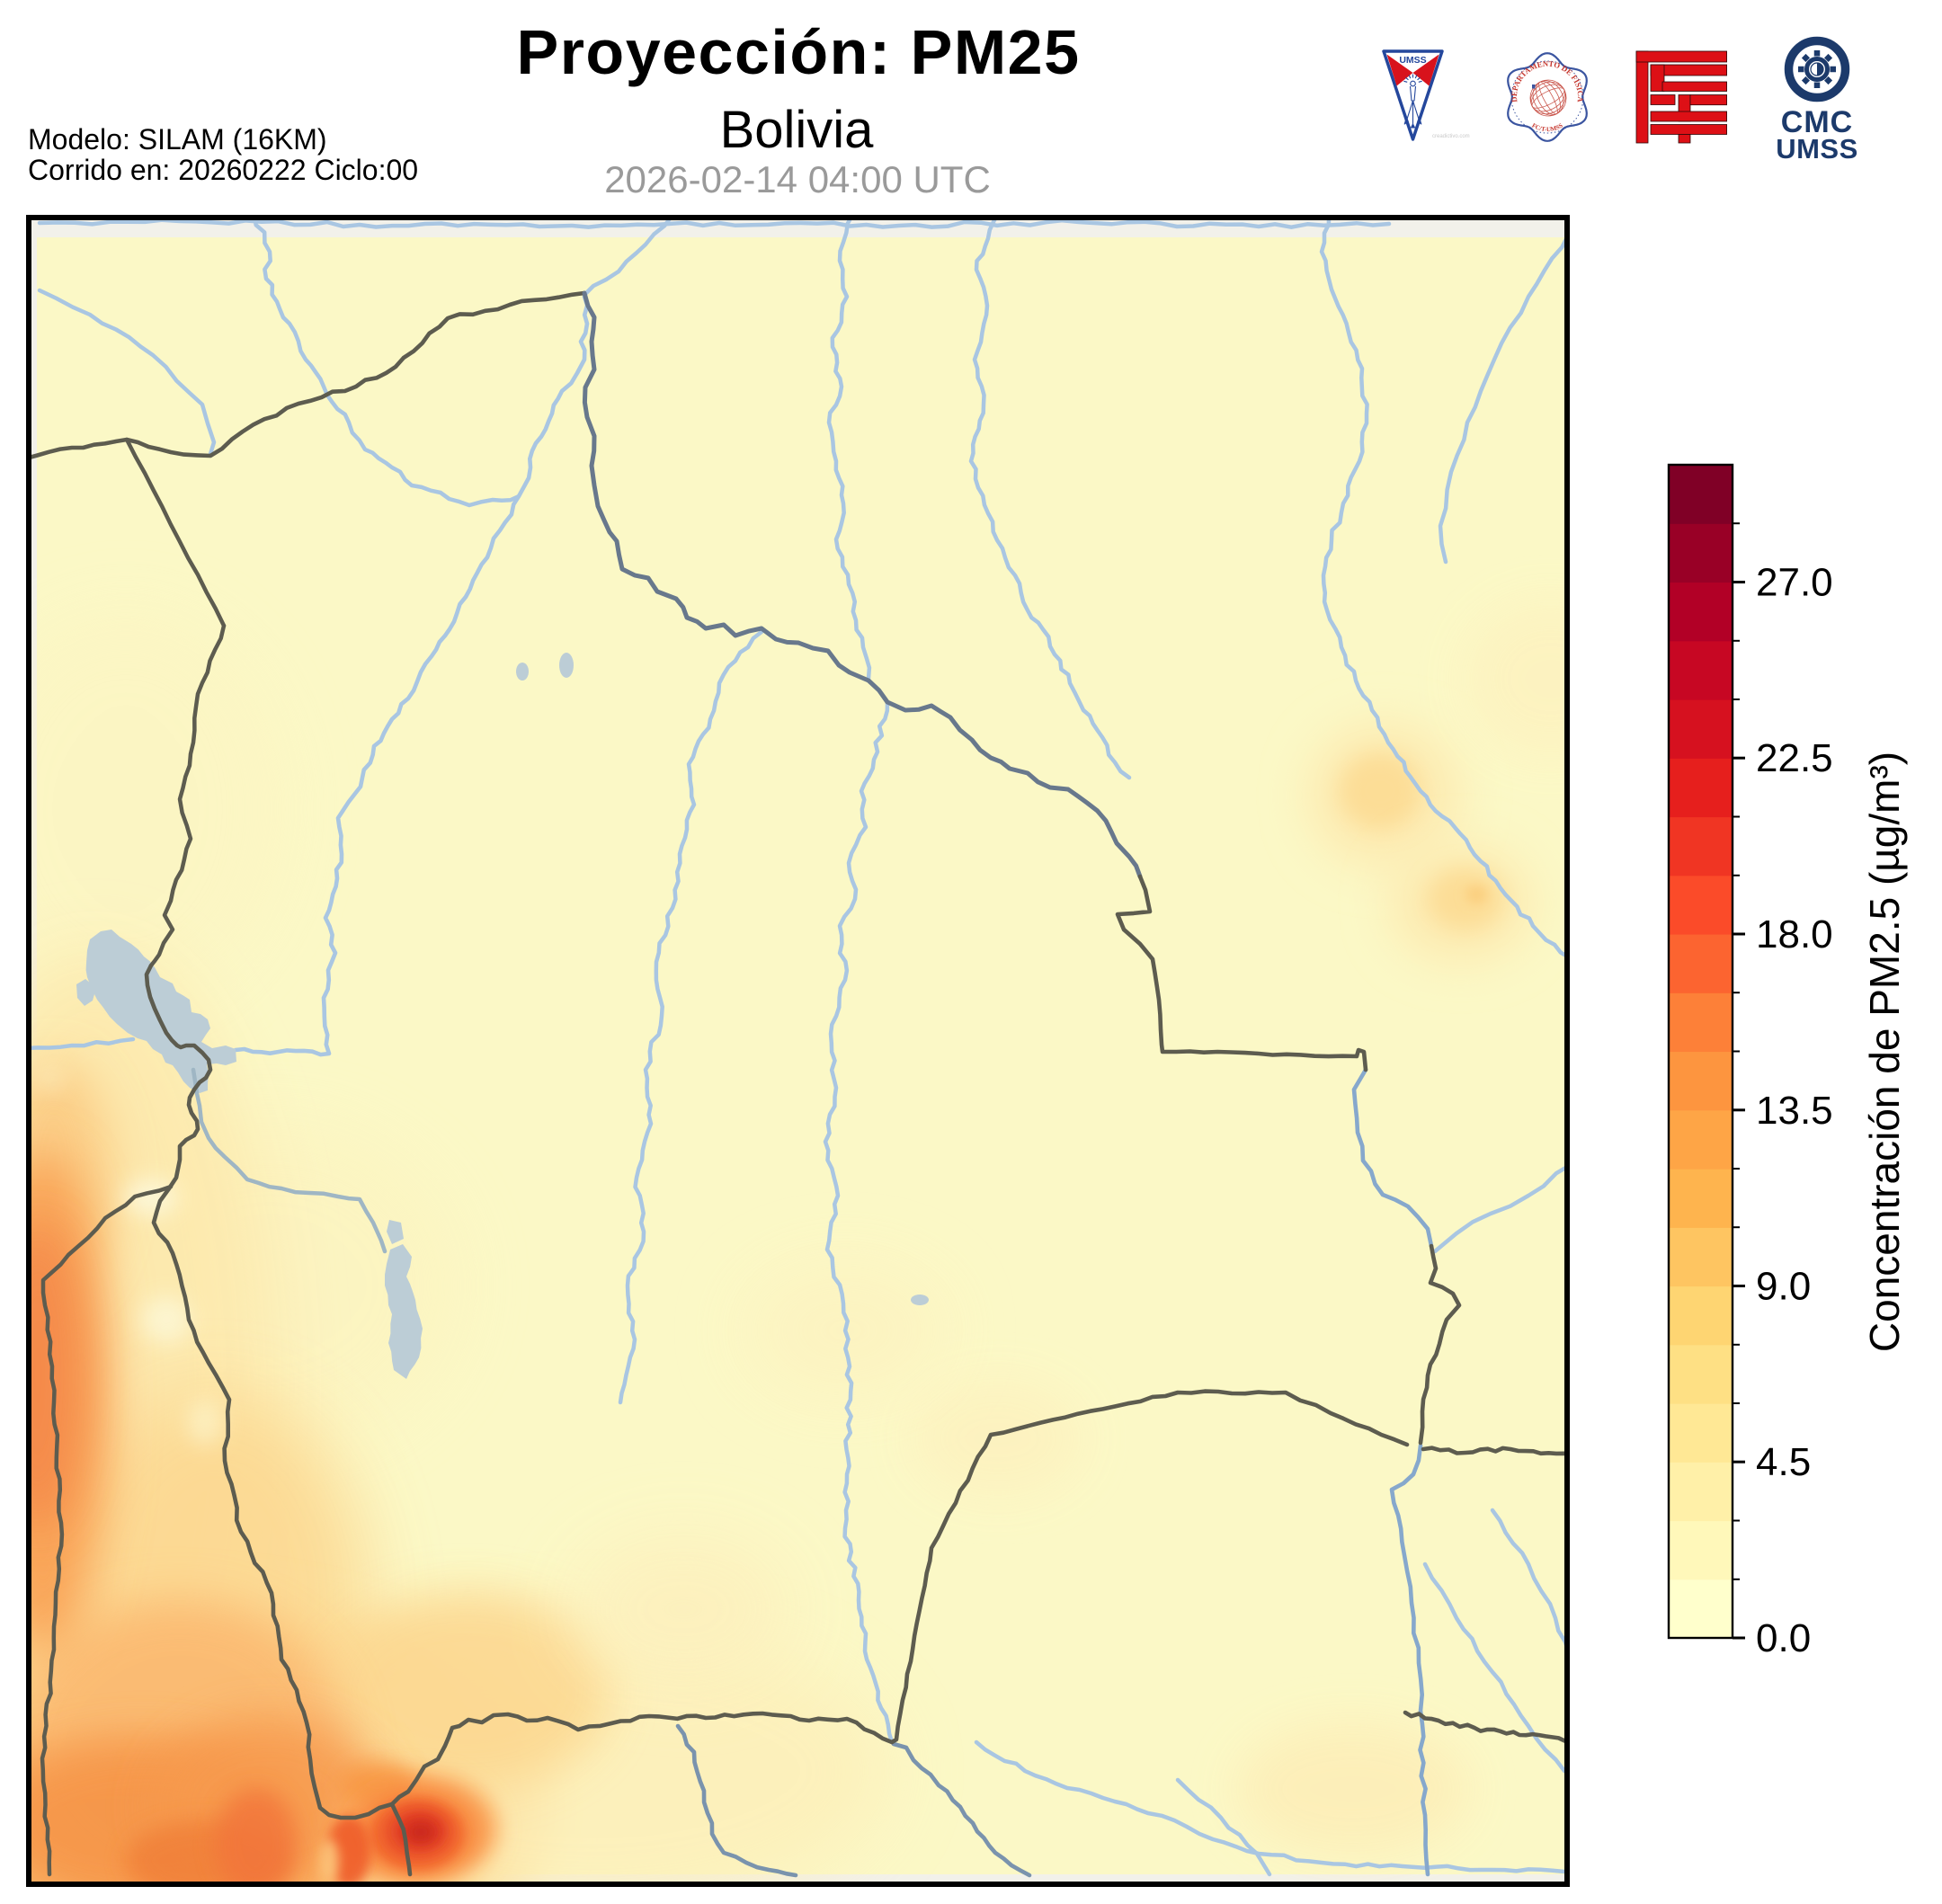  I want to click on svg-text: 4.5, so click(1783, 1462).